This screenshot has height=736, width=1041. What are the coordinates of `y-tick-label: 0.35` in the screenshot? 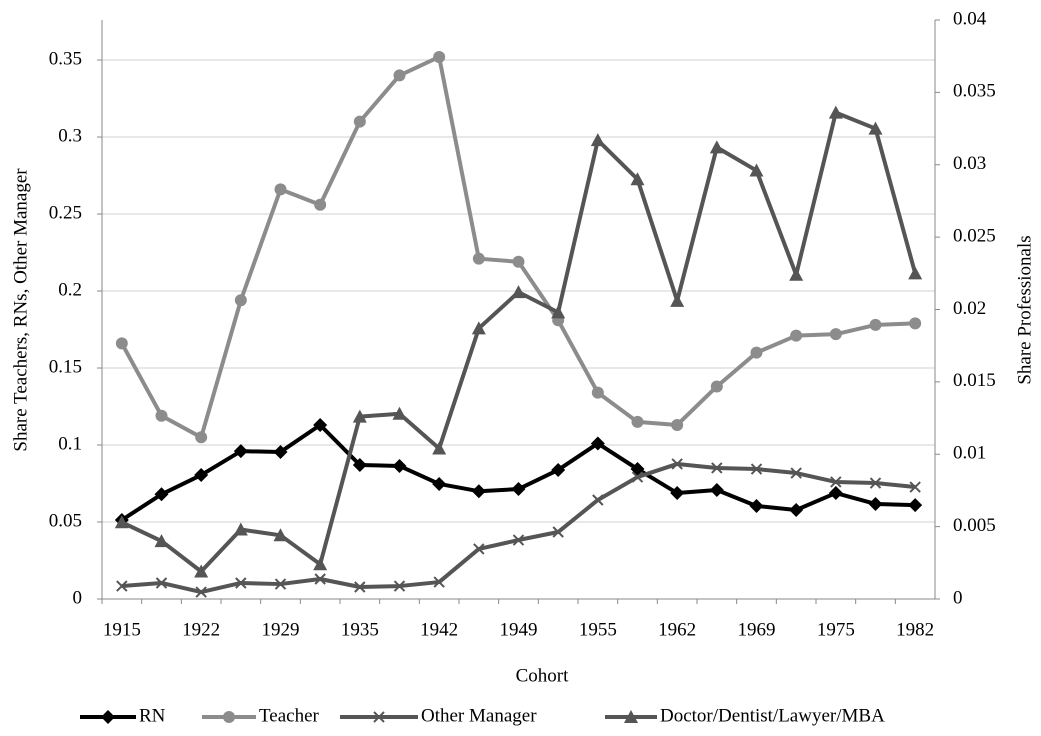 It's located at (65, 58).